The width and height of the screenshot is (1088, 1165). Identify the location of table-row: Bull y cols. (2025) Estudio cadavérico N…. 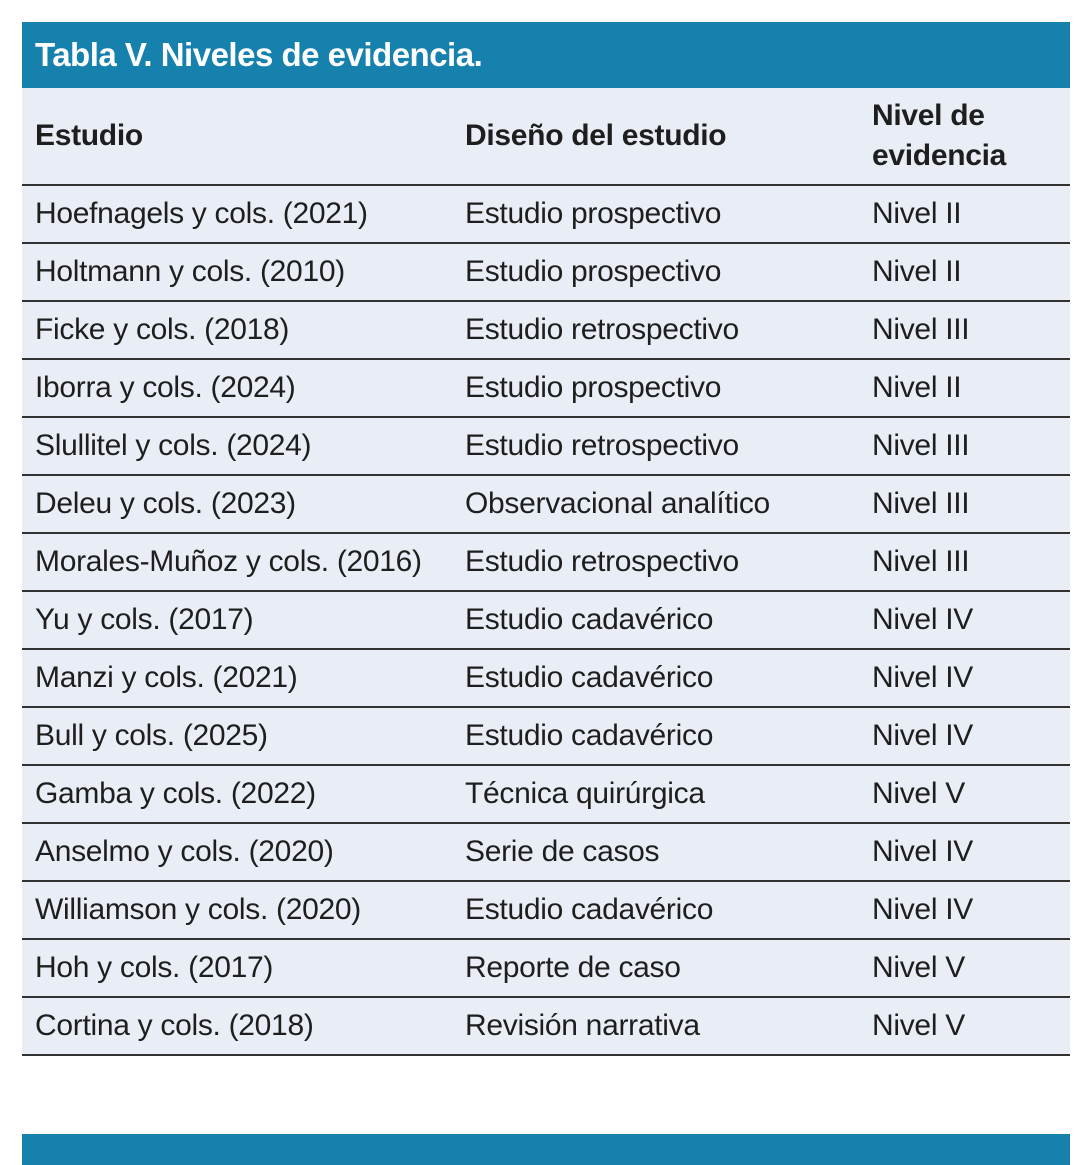
(546, 737).